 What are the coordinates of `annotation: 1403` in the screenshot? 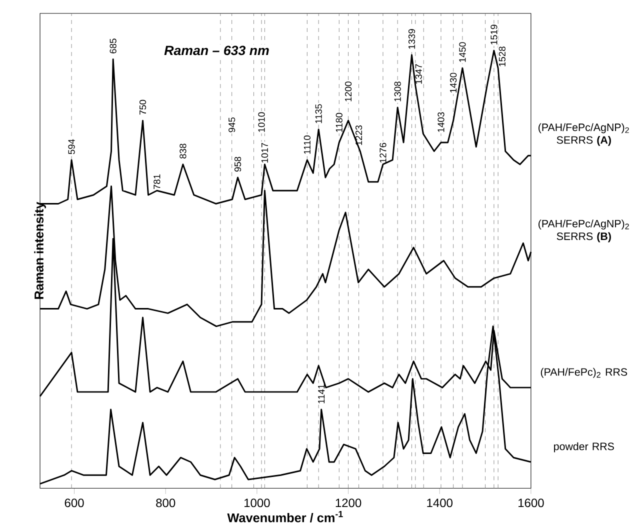 It's located at (441, 122).